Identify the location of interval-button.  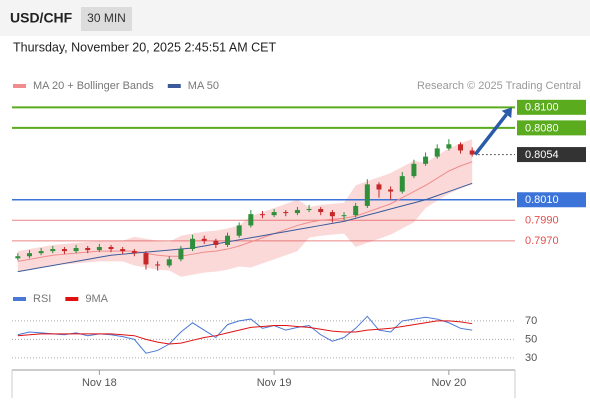
(106, 19).